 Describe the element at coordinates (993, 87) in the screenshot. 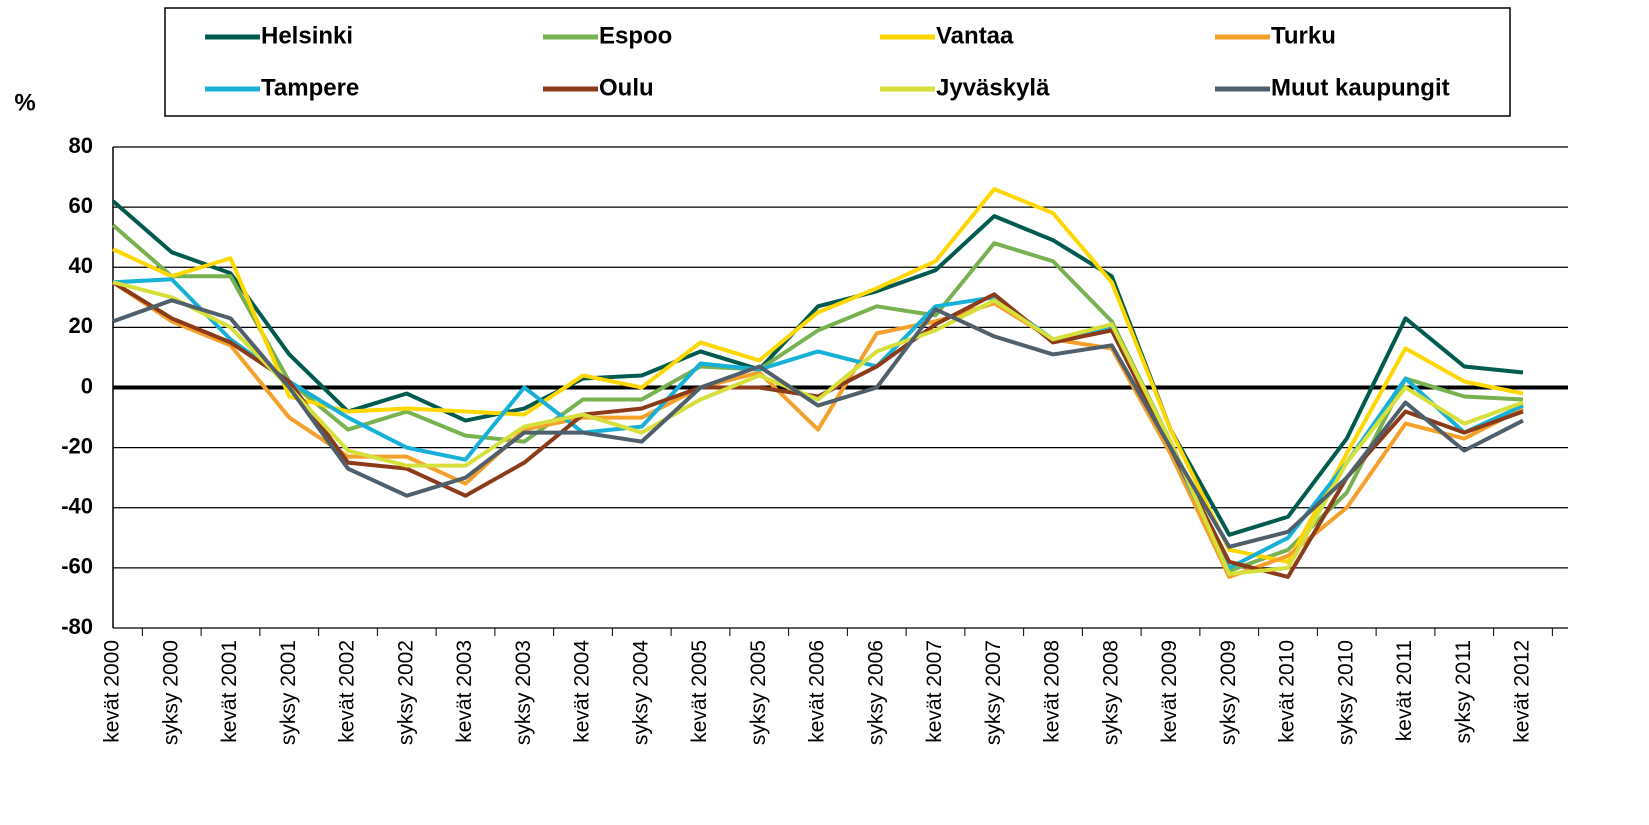

I see `legend-label: Jyväskylä` at that location.